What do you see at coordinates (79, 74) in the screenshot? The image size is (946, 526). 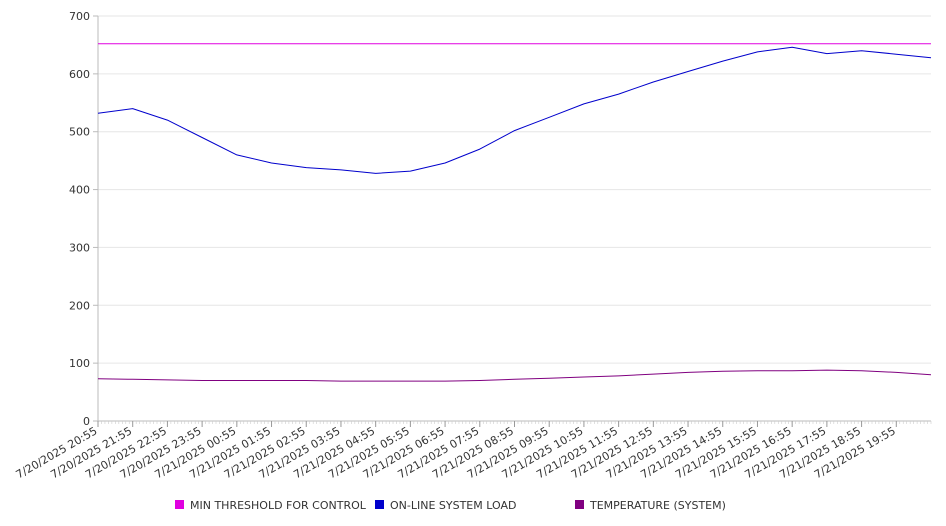 I see `y-tick-label: 600` at bounding box center [79, 74].